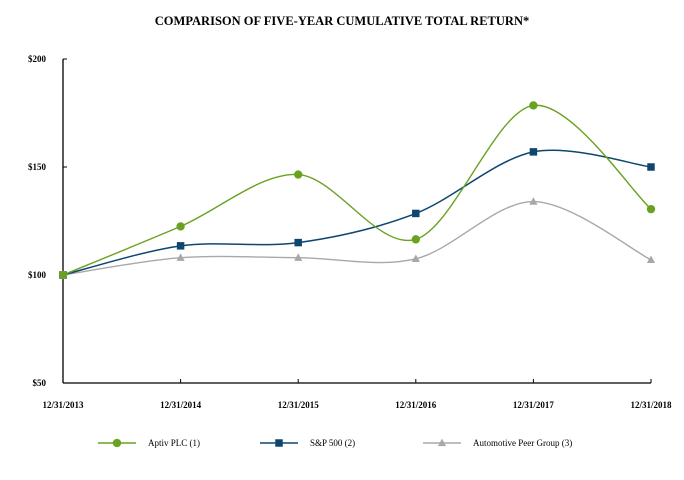 This screenshot has height=480, width=684. I want to click on series-line-triangle, so click(357, 238).